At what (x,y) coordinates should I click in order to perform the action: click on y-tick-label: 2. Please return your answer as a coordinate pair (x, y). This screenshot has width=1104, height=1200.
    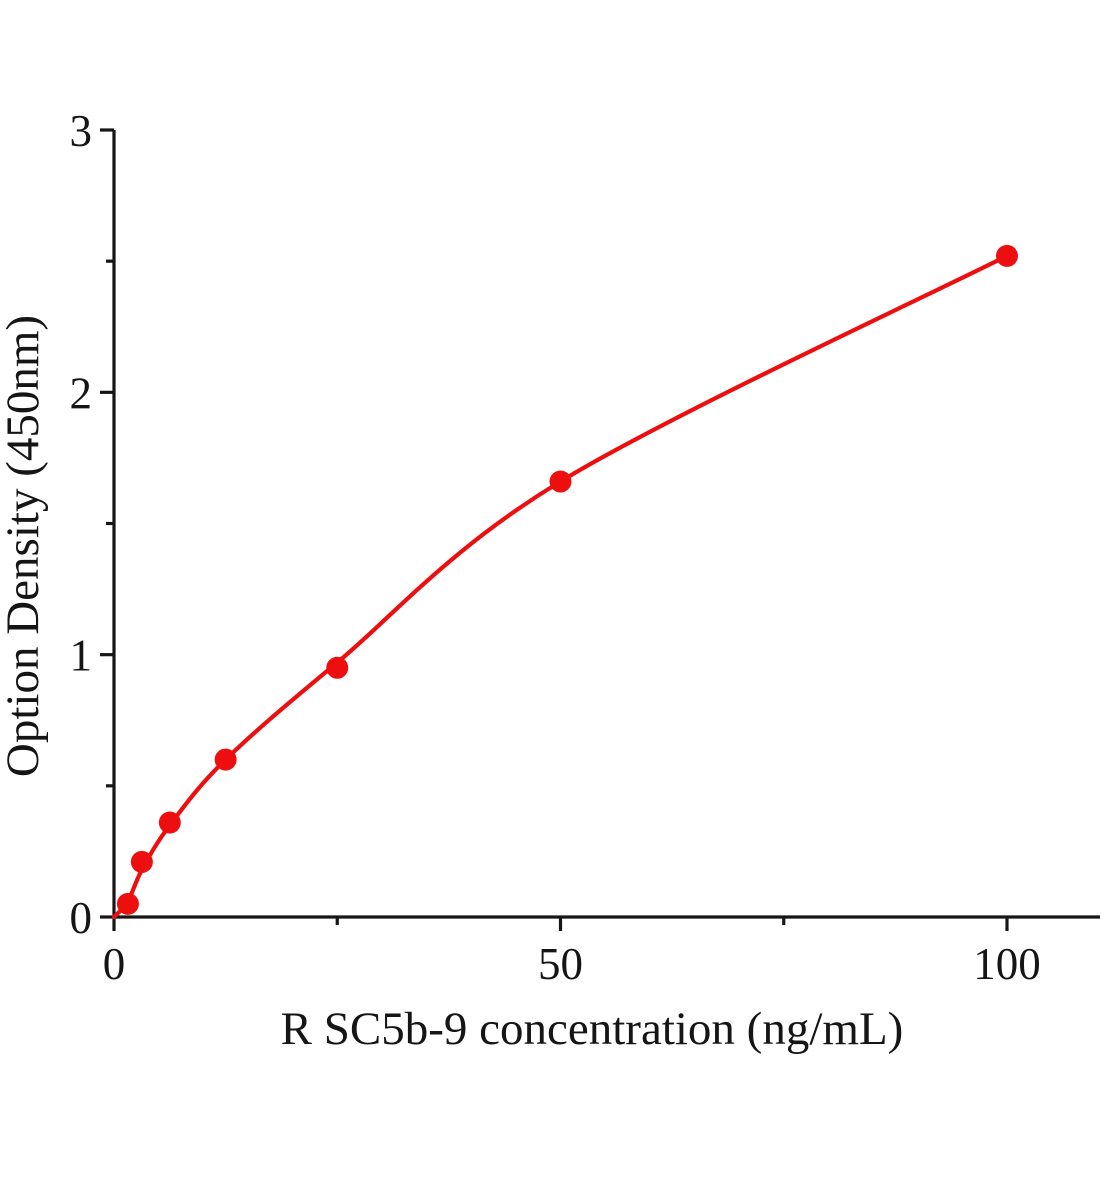
    Looking at the image, I should click on (81, 393).